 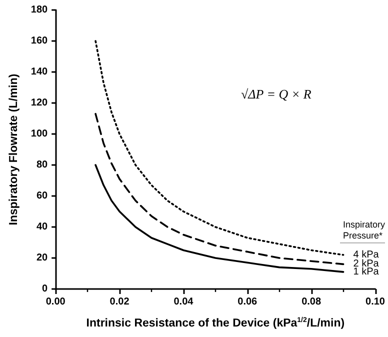 I want to click on y-tick-label: 40, so click(x=42, y=227).